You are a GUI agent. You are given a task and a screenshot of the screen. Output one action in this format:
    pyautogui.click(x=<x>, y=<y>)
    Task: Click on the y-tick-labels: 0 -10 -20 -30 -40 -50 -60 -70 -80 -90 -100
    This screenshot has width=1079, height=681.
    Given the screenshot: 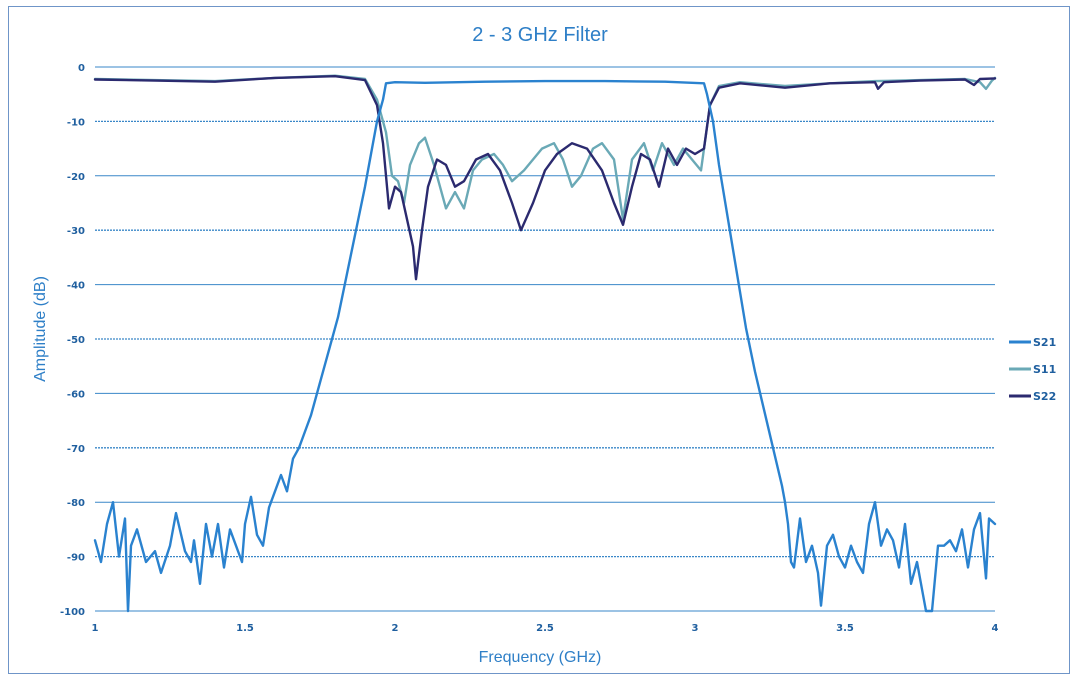 What is the action you would take?
    pyautogui.click(x=72, y=340)
    